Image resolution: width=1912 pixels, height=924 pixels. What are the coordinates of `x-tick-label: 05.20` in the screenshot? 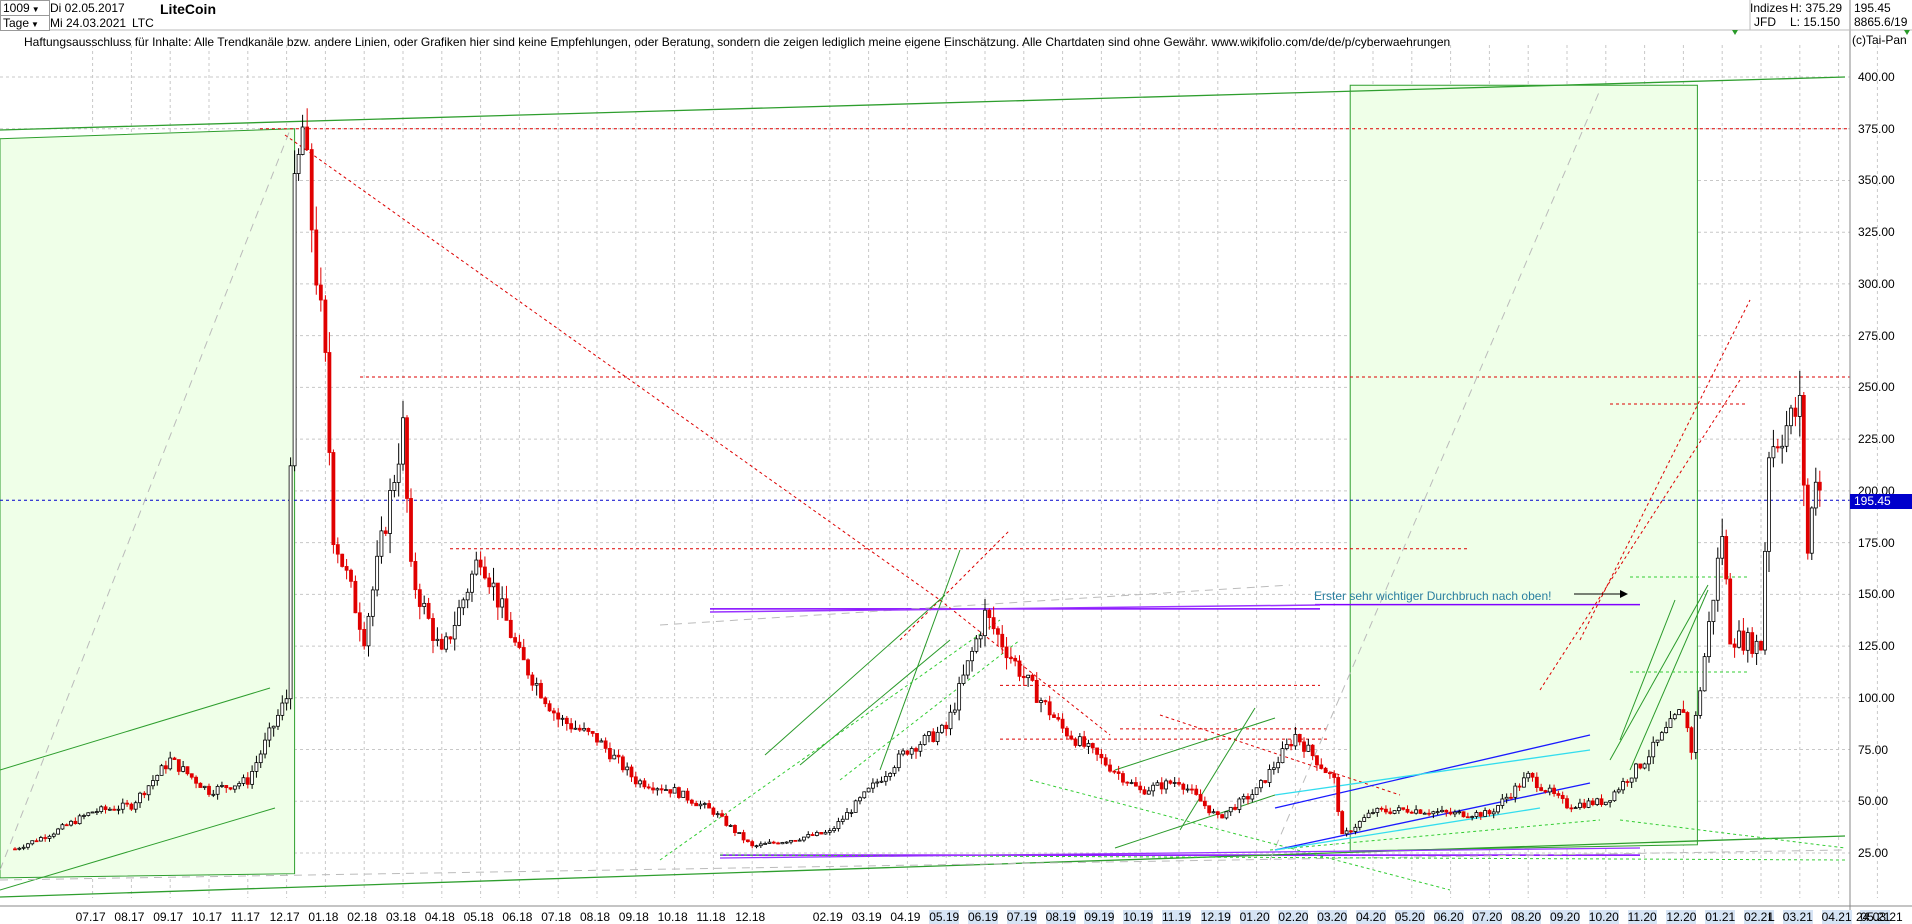 It's located at (1409, 917).